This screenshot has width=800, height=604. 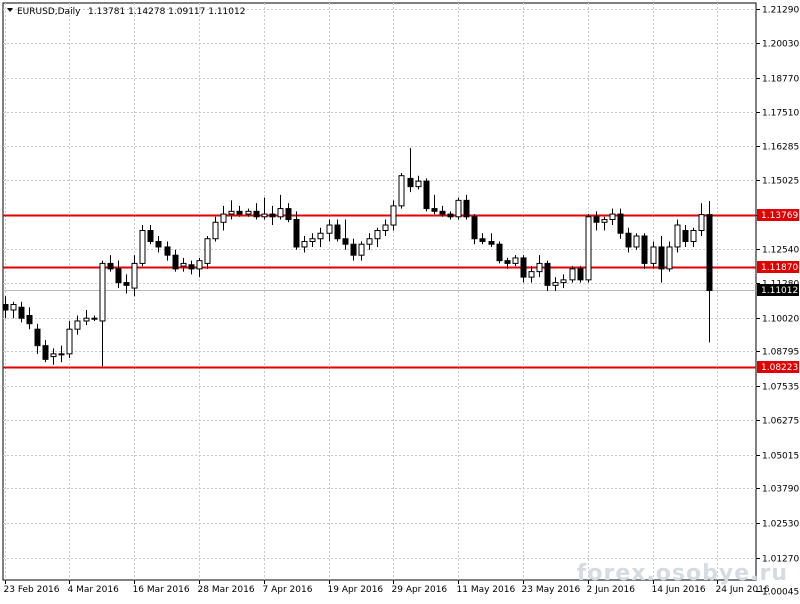 What do you see at coordinates (780, 80) in the screenshot?
I see `y-tick-label: 1.18770` at bounding box center [780, 80].